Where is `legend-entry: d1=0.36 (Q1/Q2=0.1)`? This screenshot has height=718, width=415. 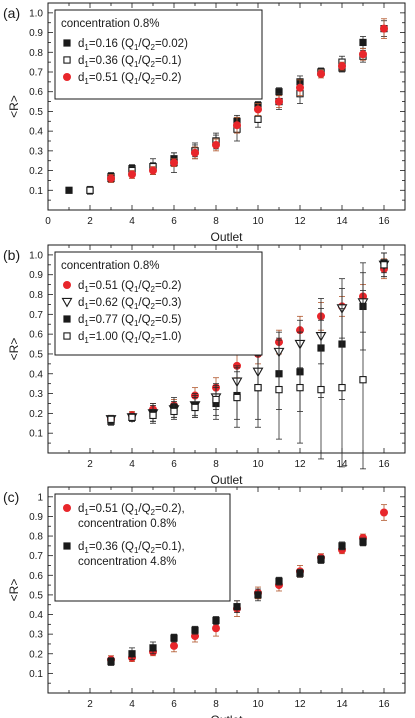 legend-entry: d1=0.36 (Q1/Q2=0.1) is located at coordinates (130, 62).